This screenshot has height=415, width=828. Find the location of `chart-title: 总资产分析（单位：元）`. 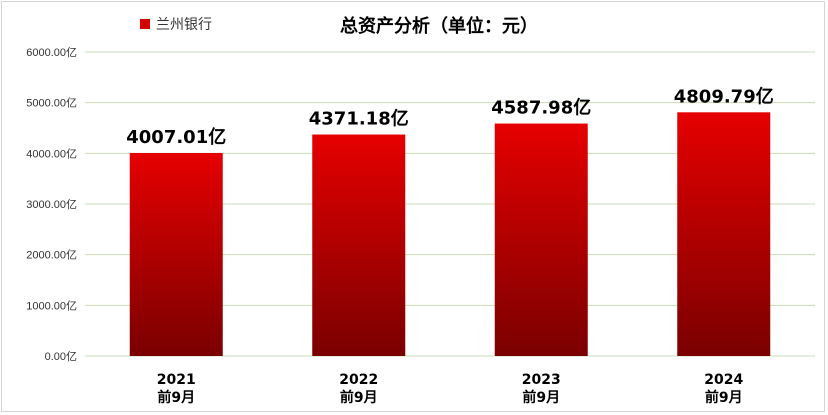

chart-title: 总资产分析（单位：元） is located at coordinates (439, 26).